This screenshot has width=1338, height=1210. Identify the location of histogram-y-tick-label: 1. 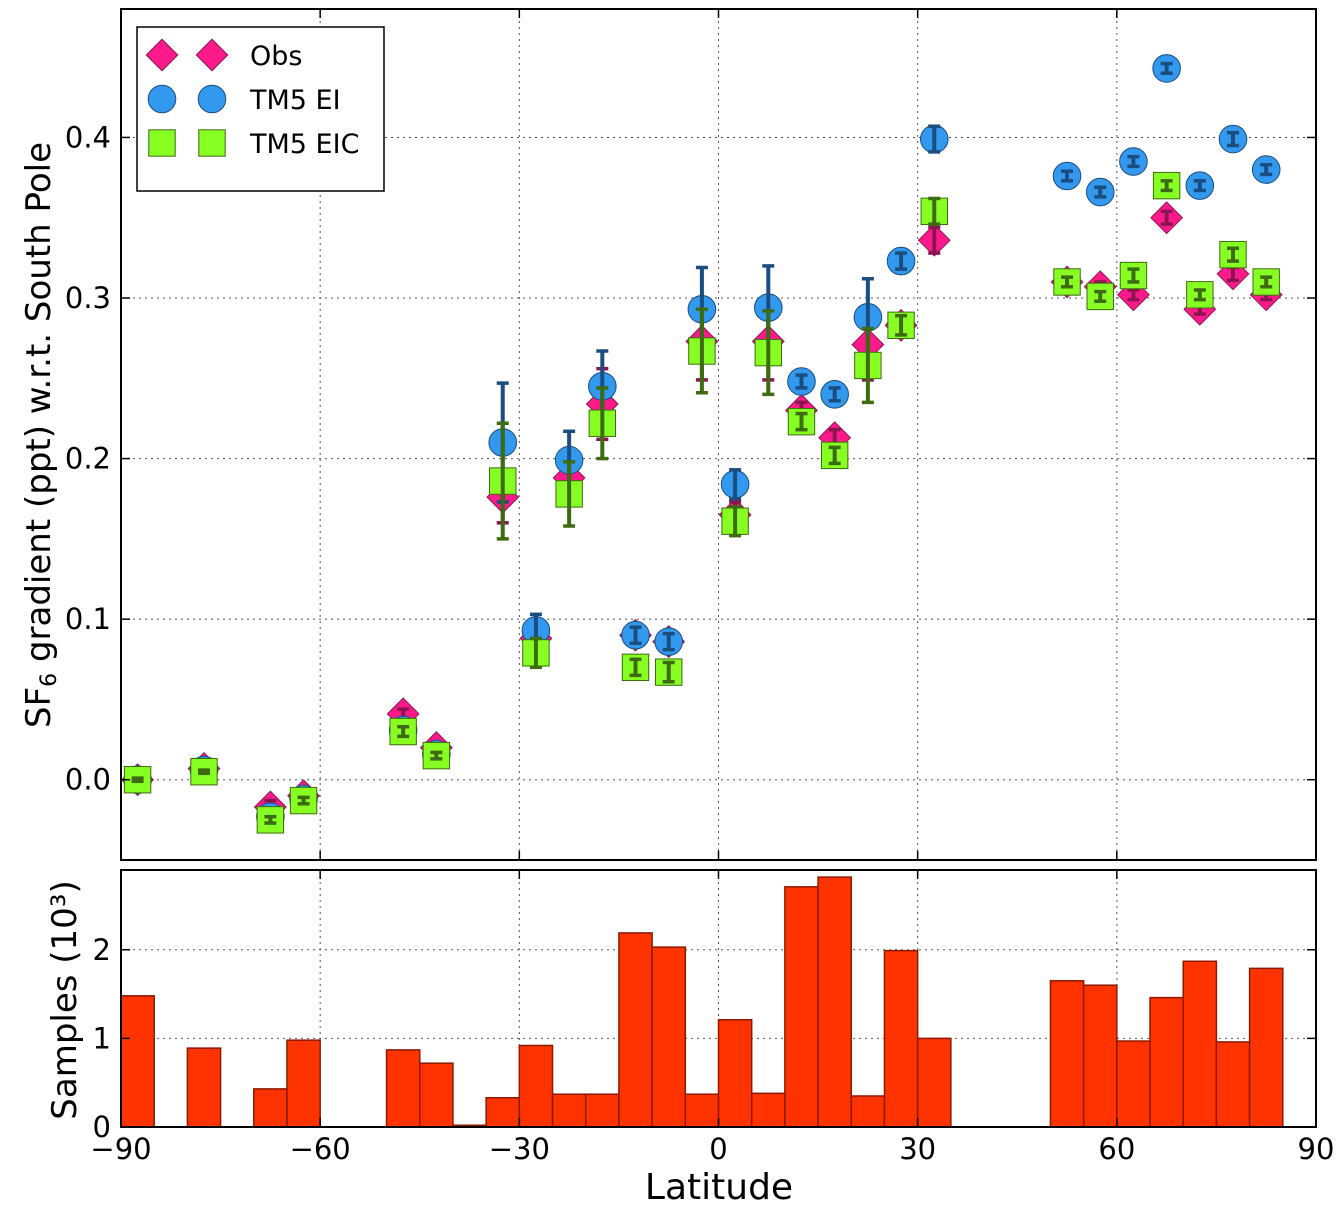
(102, 1038).